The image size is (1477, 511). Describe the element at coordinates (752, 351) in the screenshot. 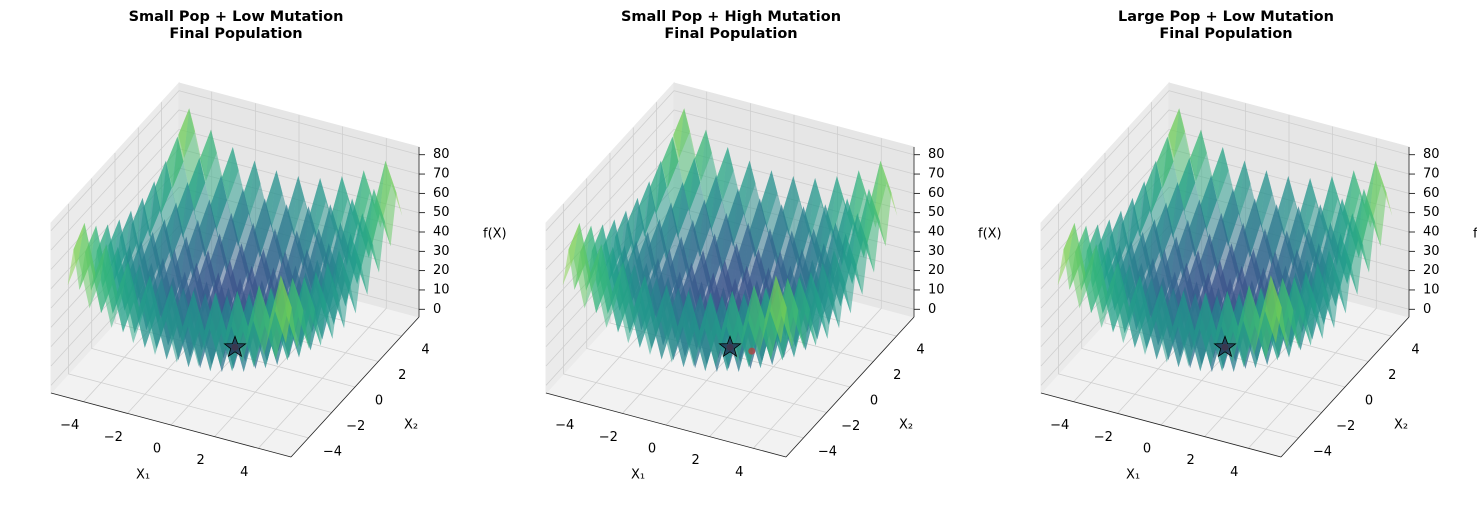

I see `population-point` at that location.